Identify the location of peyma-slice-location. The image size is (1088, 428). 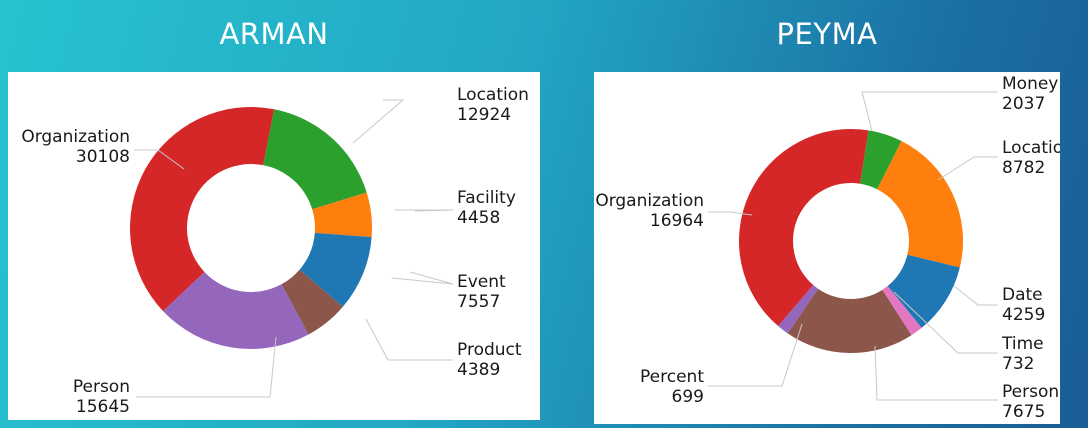
(920, 204).